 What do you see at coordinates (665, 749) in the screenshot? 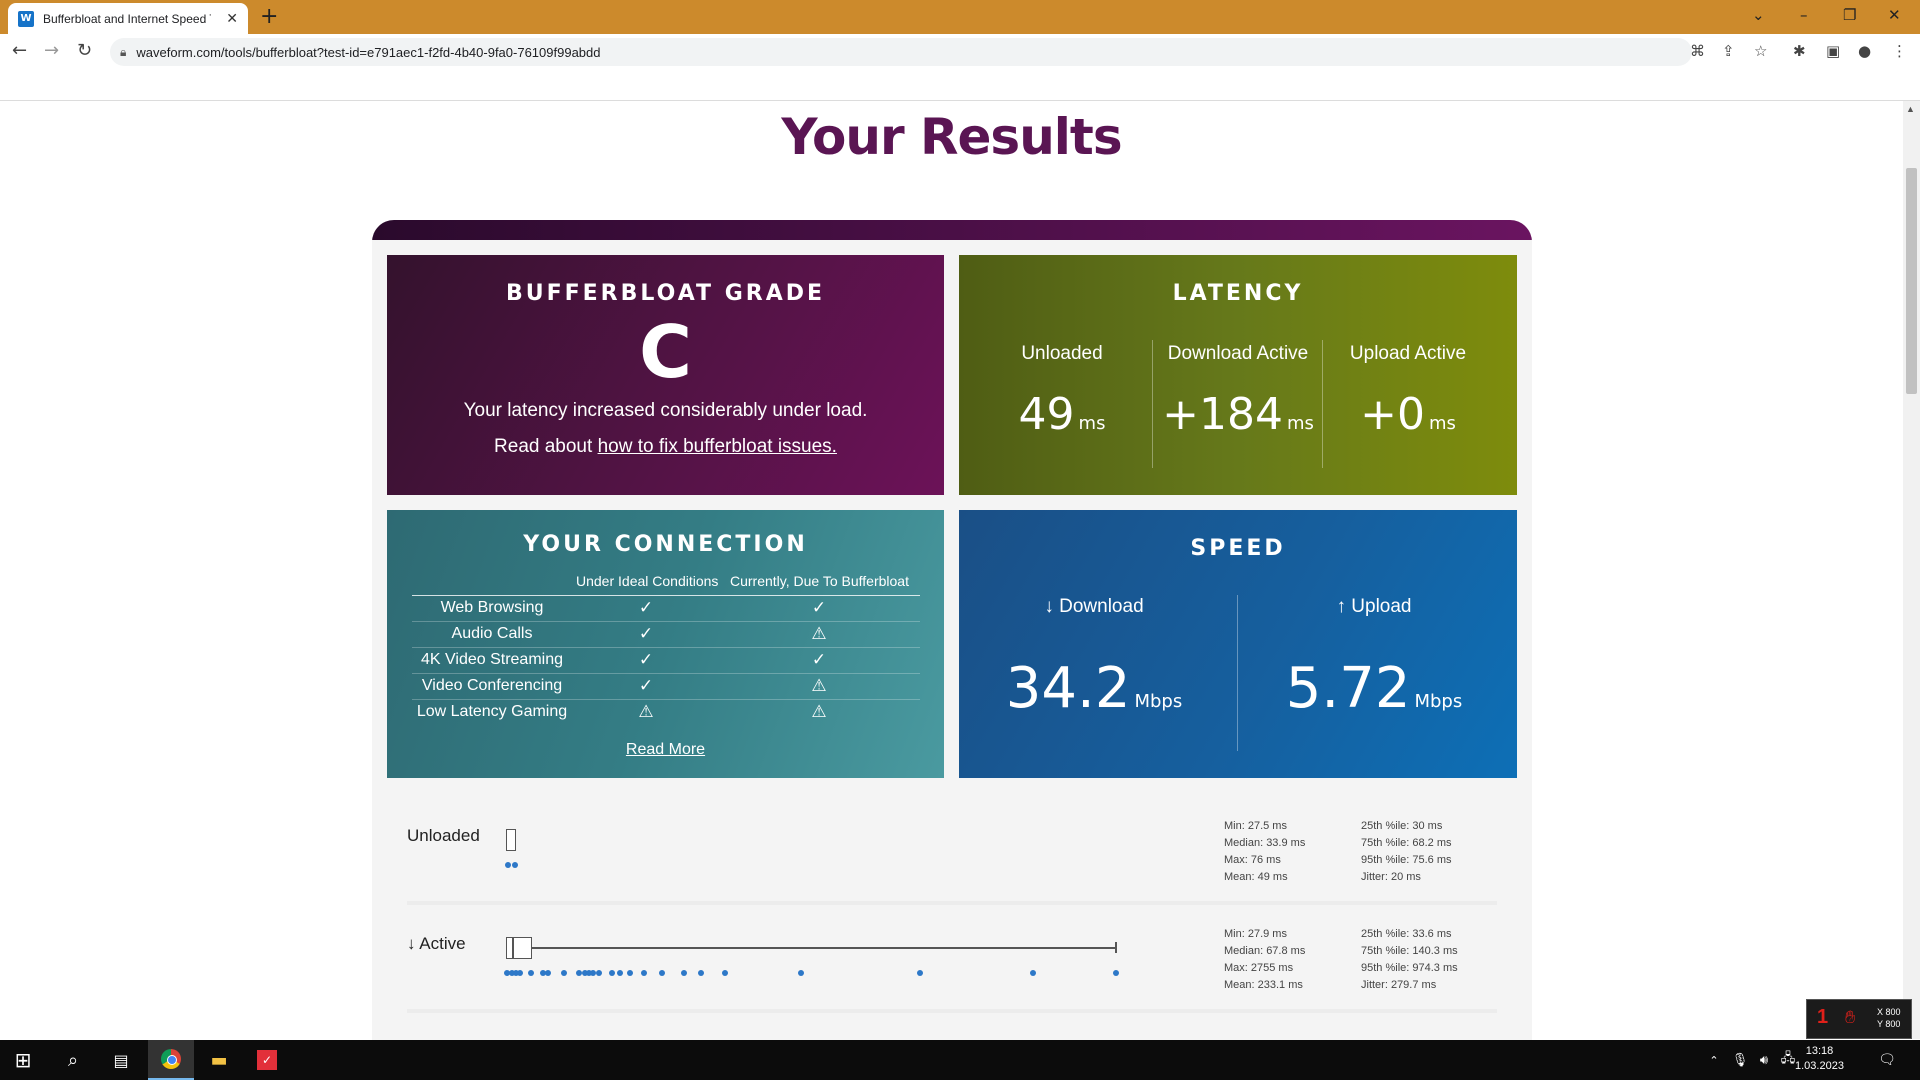
I see `read-more-link: Read More` at bounding box center [665, 749].